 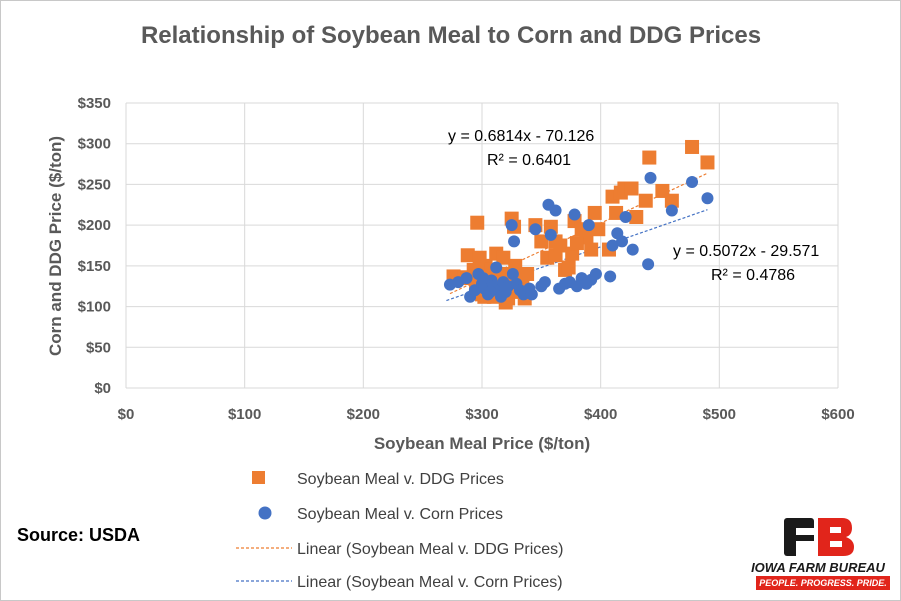 What do you see at coordinates (102, 388) in the screenshot?
I see `y-tick-label: $0` at bounding box center [102, 388].